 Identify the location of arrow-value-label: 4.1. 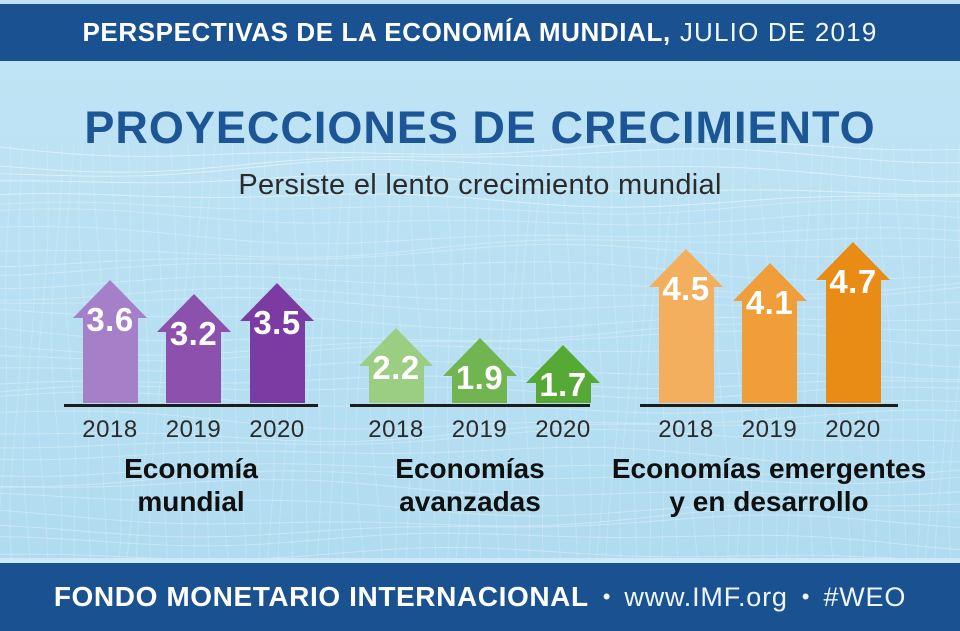
(769, 302).